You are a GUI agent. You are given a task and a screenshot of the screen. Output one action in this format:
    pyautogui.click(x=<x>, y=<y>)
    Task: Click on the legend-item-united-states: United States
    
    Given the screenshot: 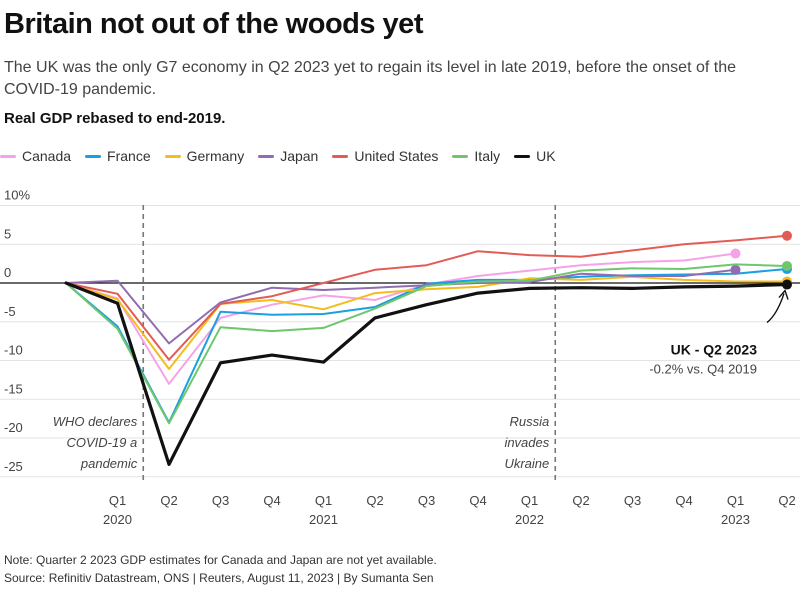 What is the action you would take?
    pyautogui.click(x=385, y=156)
    